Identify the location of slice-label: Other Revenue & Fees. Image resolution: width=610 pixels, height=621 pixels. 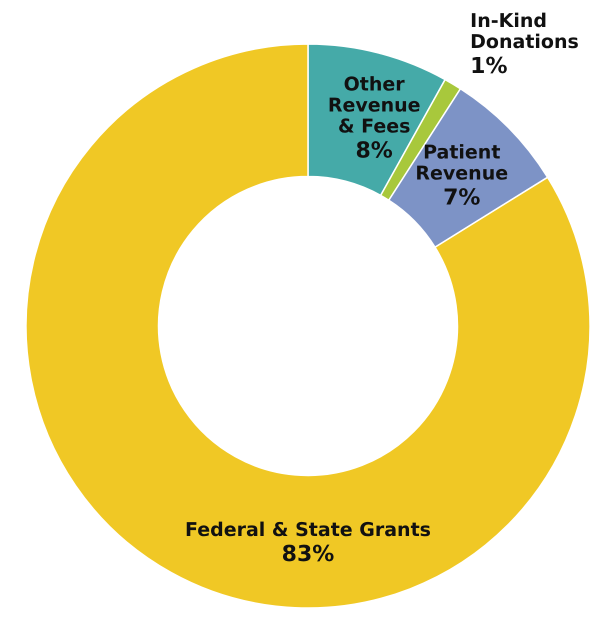
(374, 106).